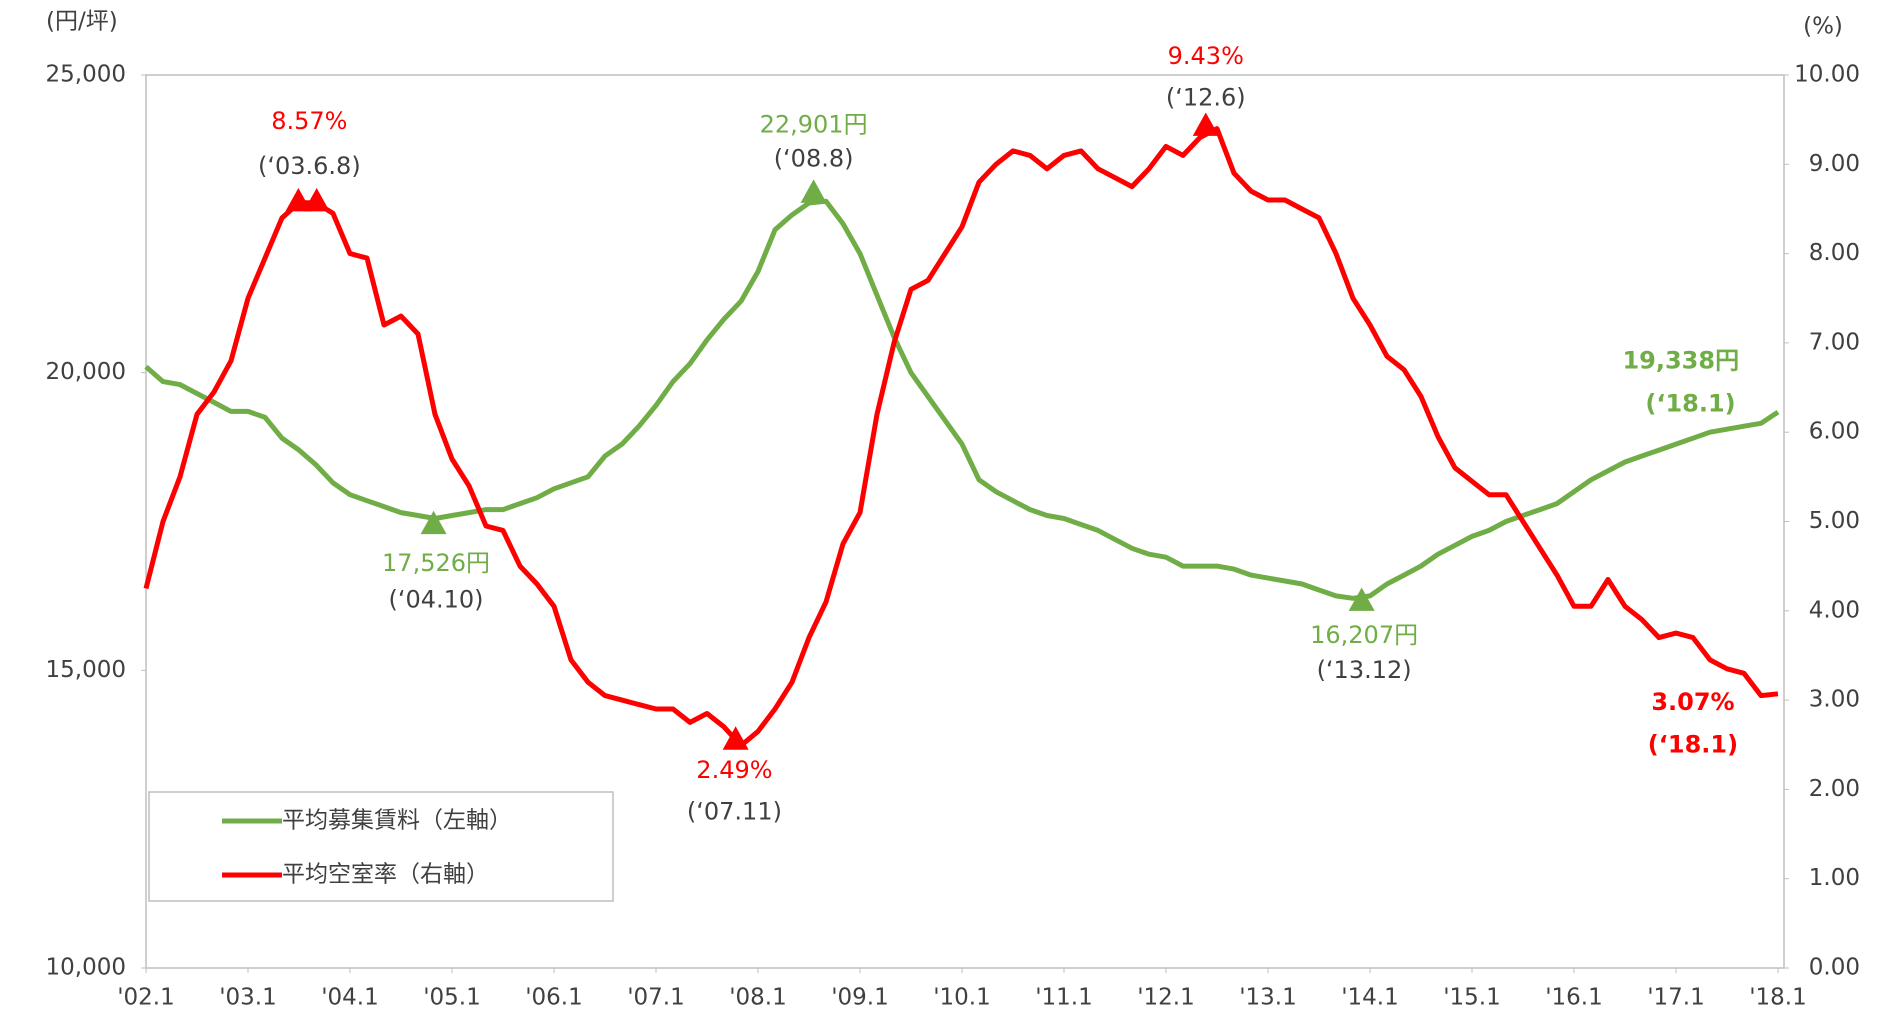  Describe the element at coordinates (1827, 75) in the screenshot. I see `y2-tick-label: 10.00` at that location.